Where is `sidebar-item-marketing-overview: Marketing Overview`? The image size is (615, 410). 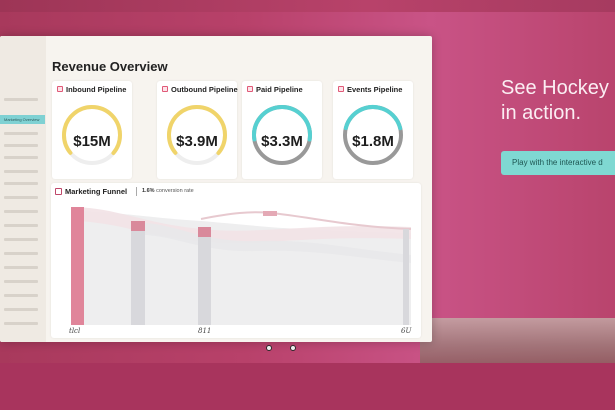 sidebar-item-marketing-overview: Marketing Overview is located at coordinates (22, 119).